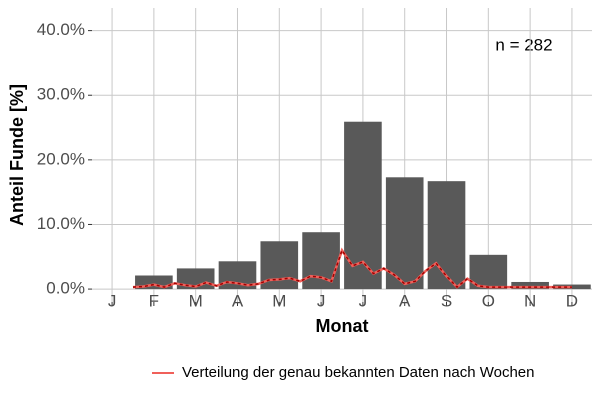 This screenshot has height=400, width=600. Describe the element at coordinates (572, 300) in the screenshot. I see `x-tick-label: D` at that location.